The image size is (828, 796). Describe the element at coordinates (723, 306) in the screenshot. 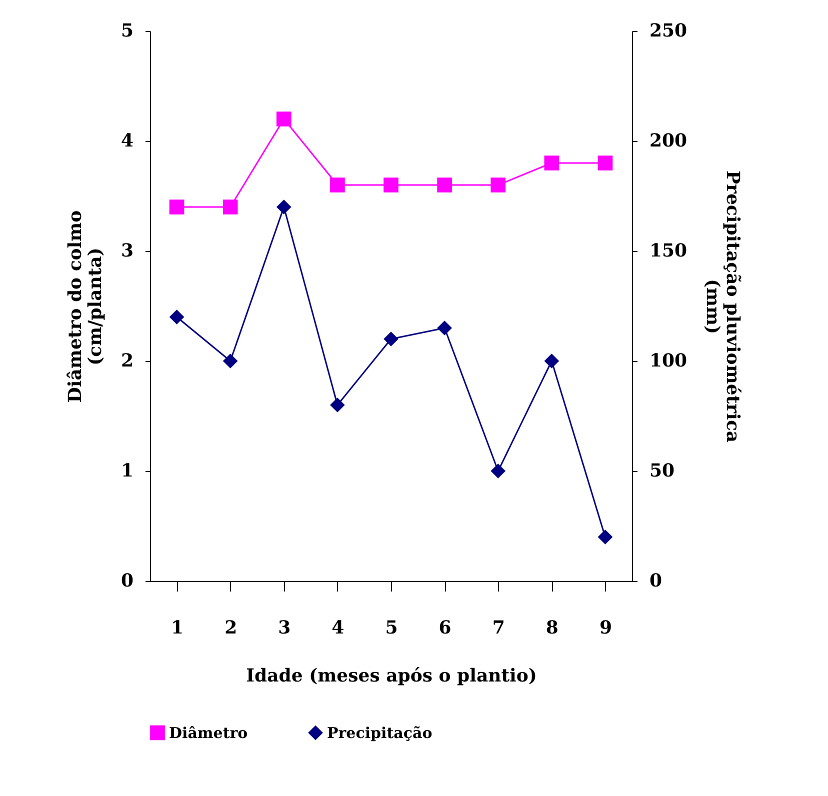

I see `y2-axis-title: Precipitação pluviométrica (mm)` at that location.